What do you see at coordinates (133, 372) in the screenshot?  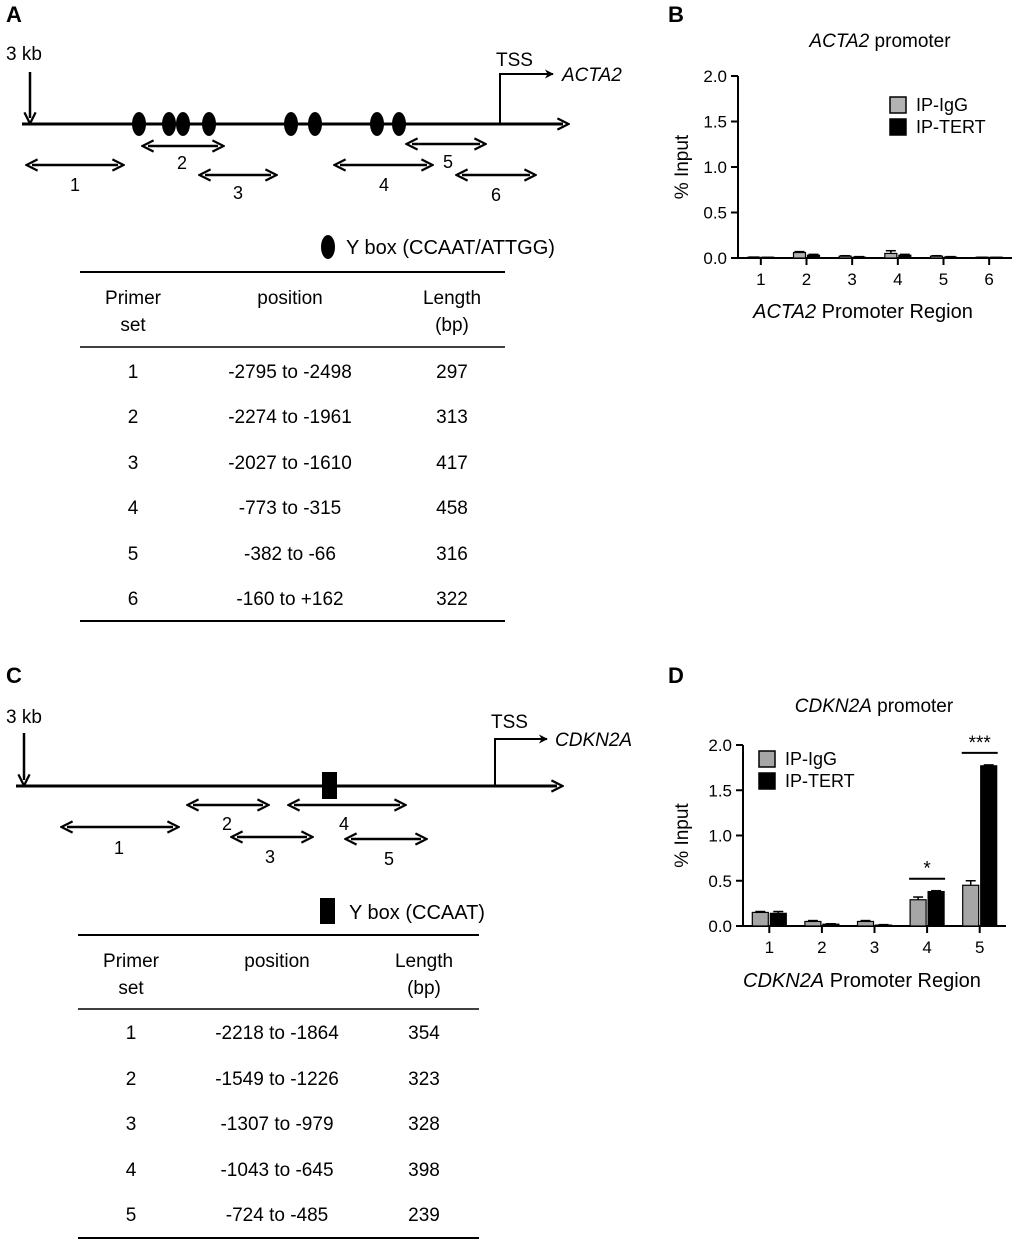 I see `table-cell: 1` at bounding box center [133, 372].